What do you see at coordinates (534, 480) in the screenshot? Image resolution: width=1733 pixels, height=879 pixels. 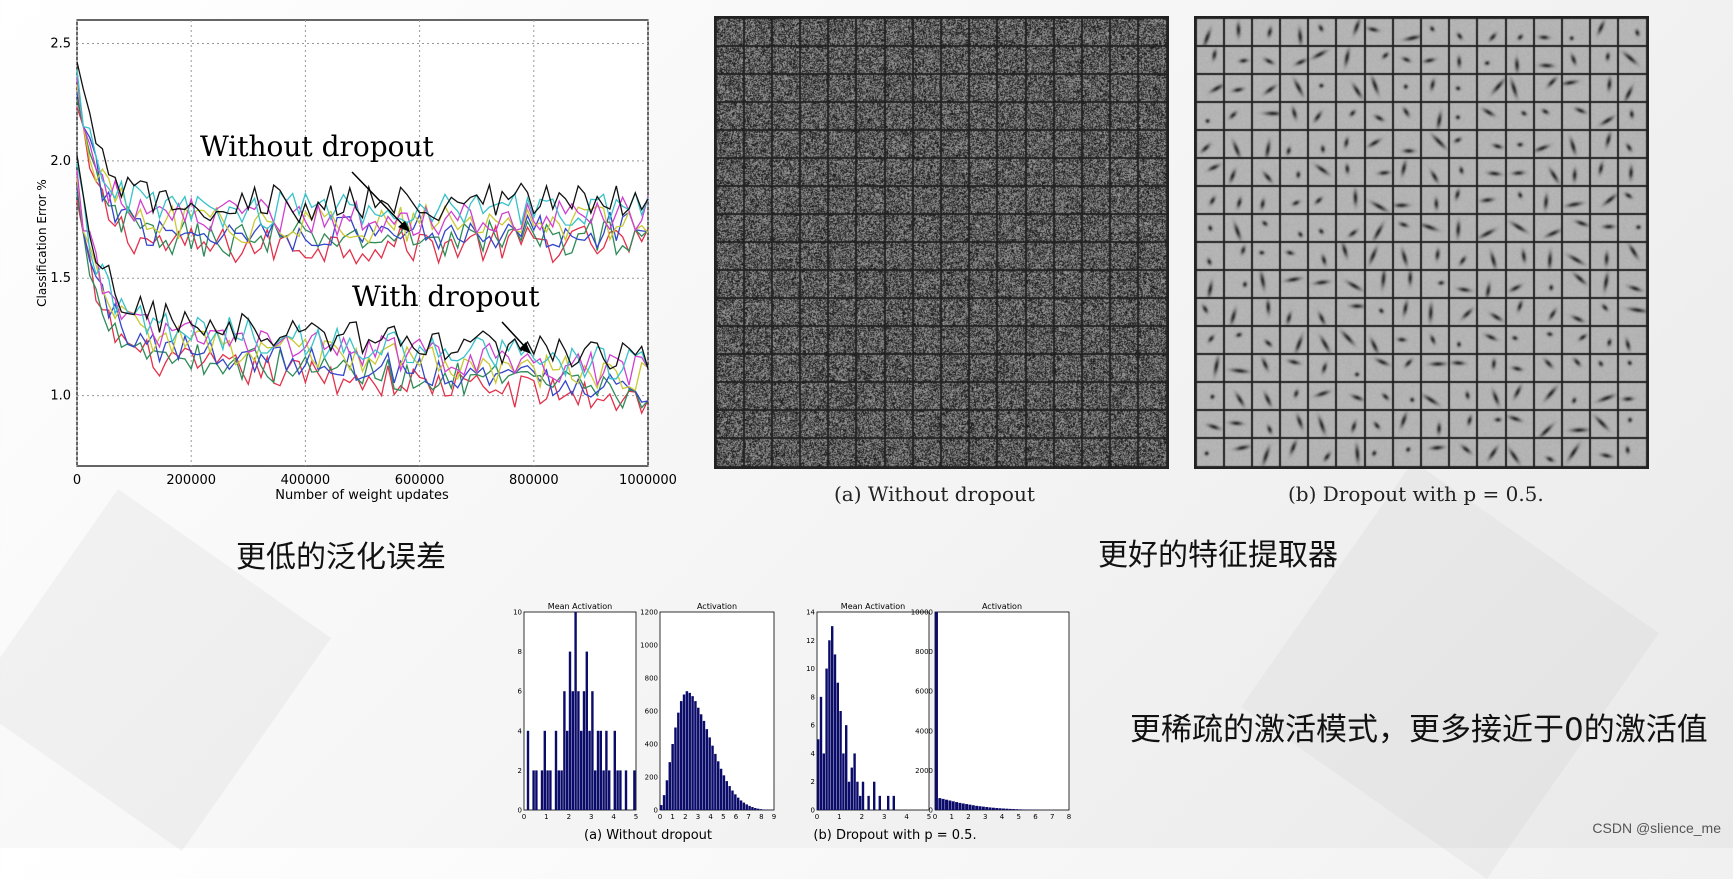 I see `x-tick-label: 800000` at bounding box center [534, 480].